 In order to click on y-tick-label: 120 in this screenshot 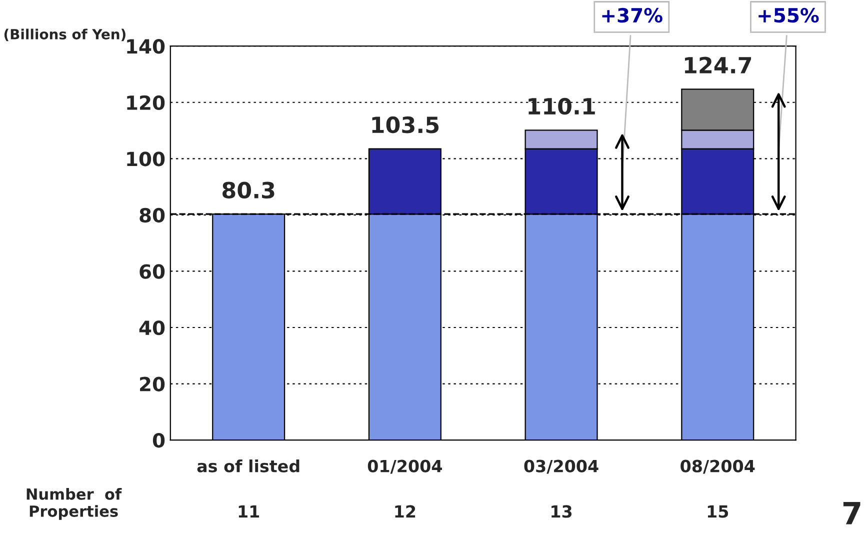, I will do `click(146, 102)`.